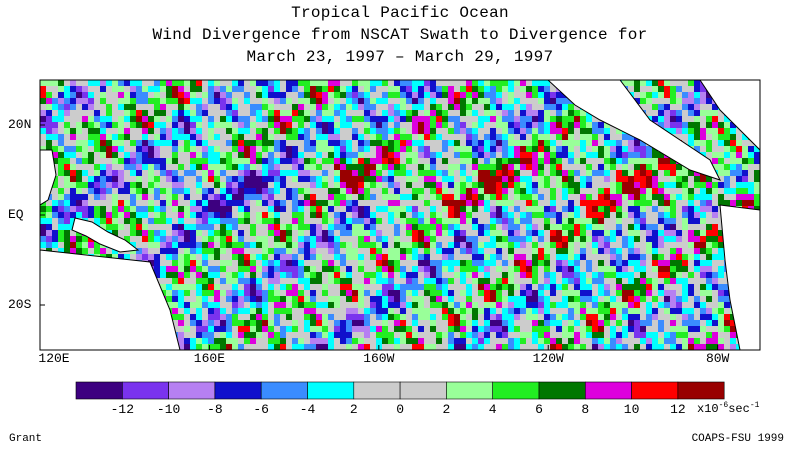 The image size is (800, 450). Describe the element at coordinates (400, 409) in the screenshot. I see `colorbar-tick-label: 0` at that location.